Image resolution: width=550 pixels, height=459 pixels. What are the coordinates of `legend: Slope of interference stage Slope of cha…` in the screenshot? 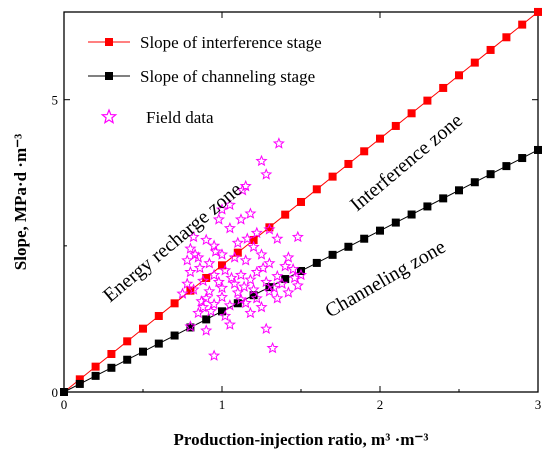 It's located at (205, 80).